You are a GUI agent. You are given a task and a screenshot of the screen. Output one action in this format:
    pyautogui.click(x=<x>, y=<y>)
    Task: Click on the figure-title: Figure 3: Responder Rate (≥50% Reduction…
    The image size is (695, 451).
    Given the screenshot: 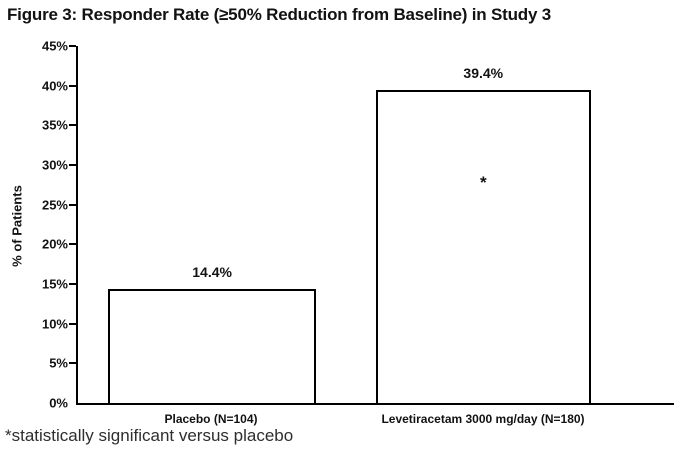 What is the action you would take?
    pyautogui.click(x=279, y=14)
    